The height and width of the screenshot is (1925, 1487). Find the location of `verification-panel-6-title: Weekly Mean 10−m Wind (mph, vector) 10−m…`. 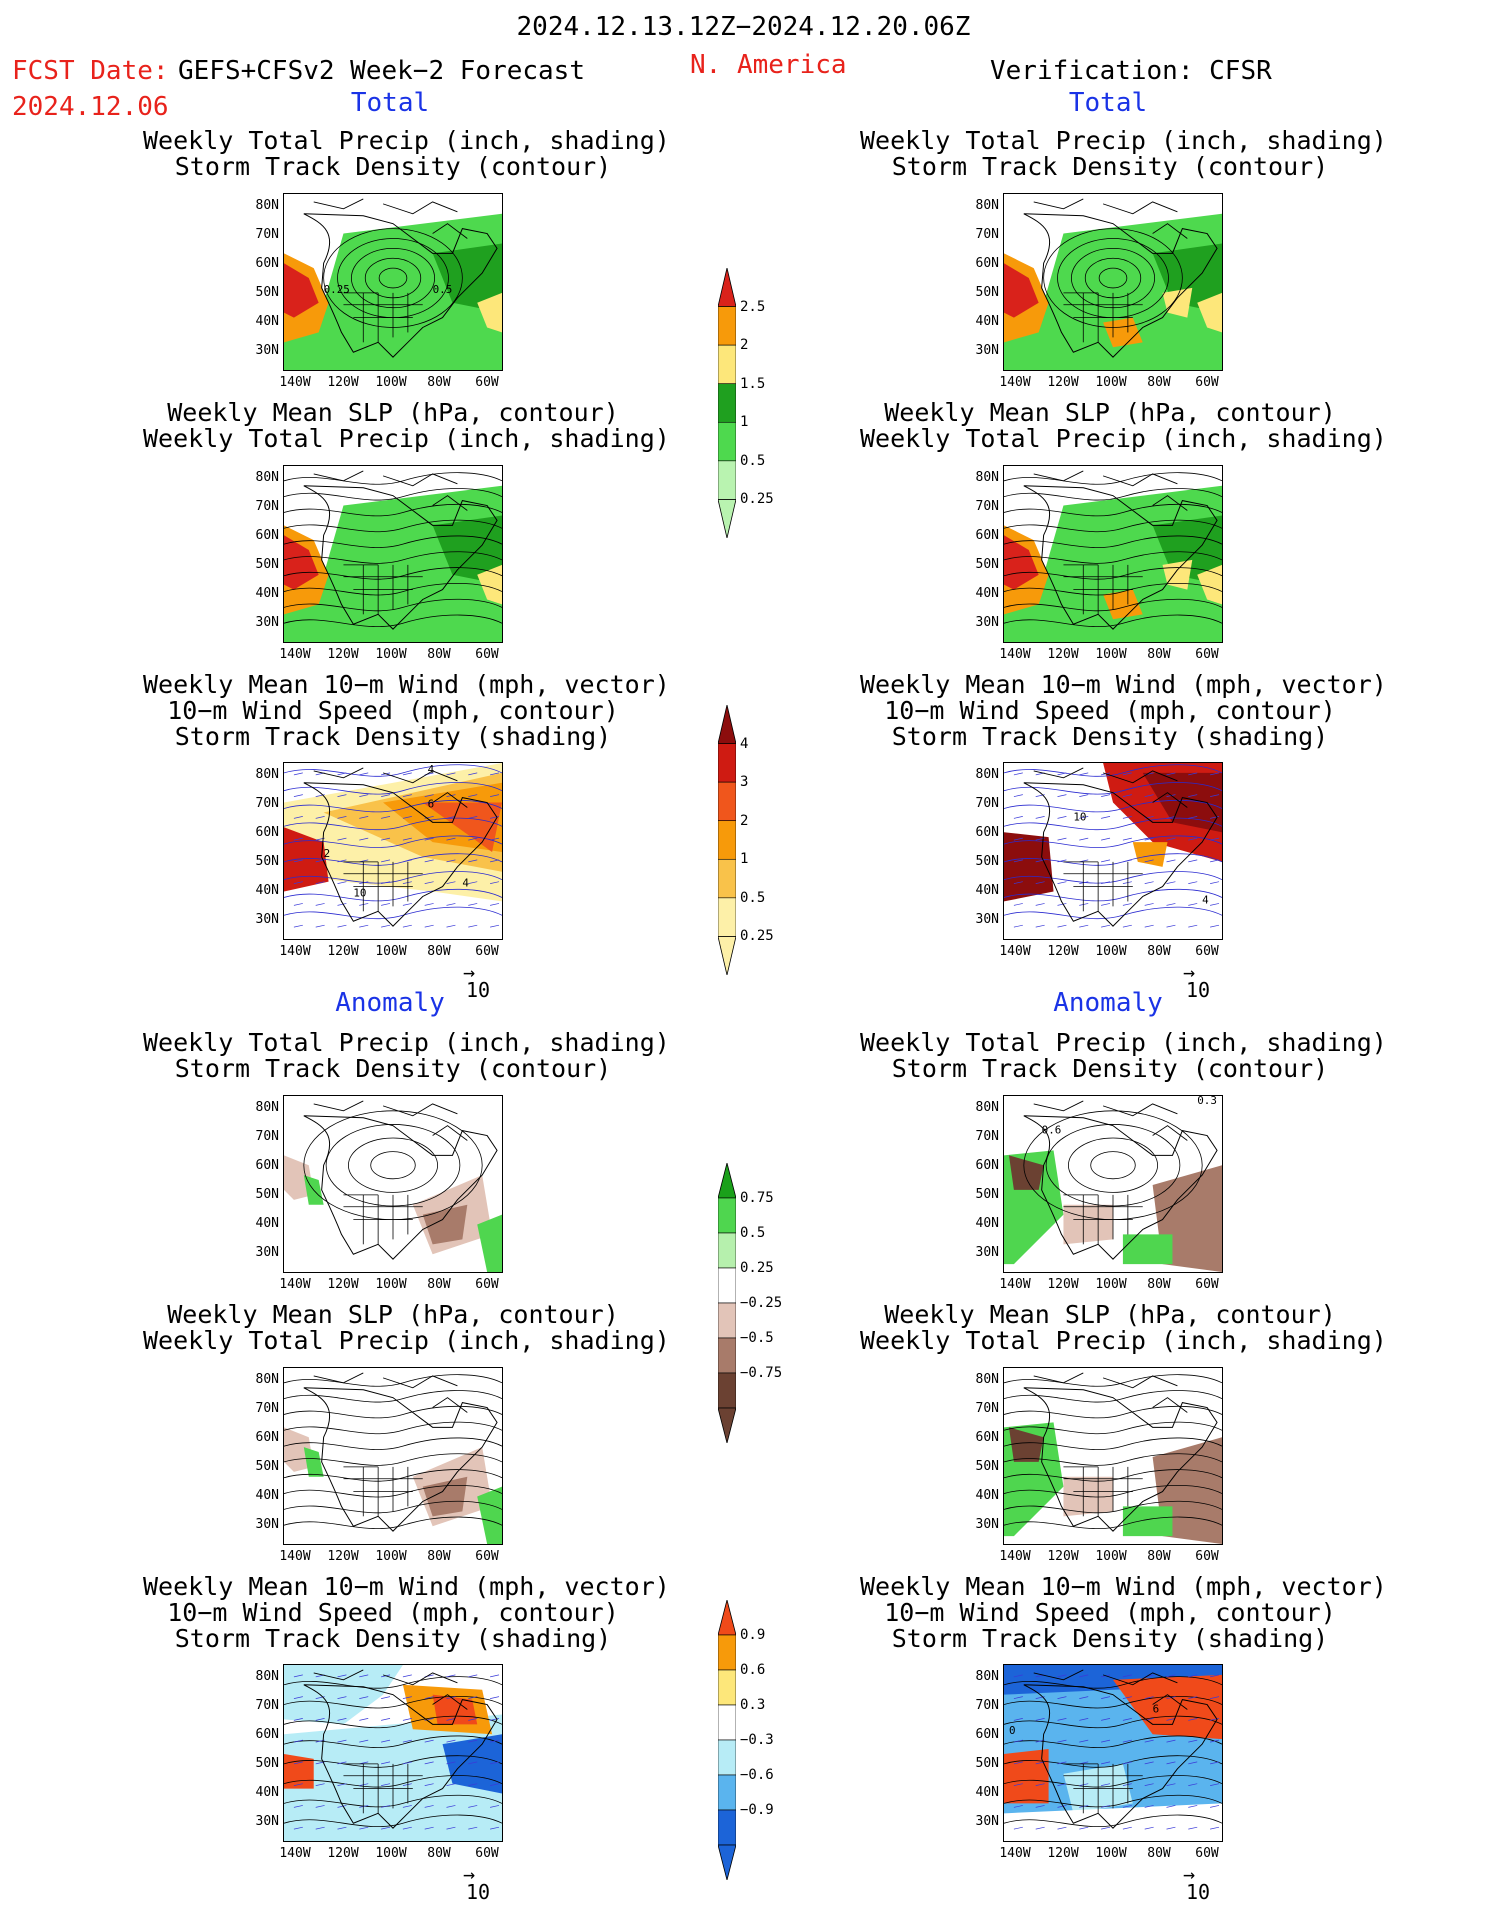

verification-panel-6-title: Weekly Mean 10−m Wind (mph, vector) 10−m… is located at coordinates (1123, 1612).